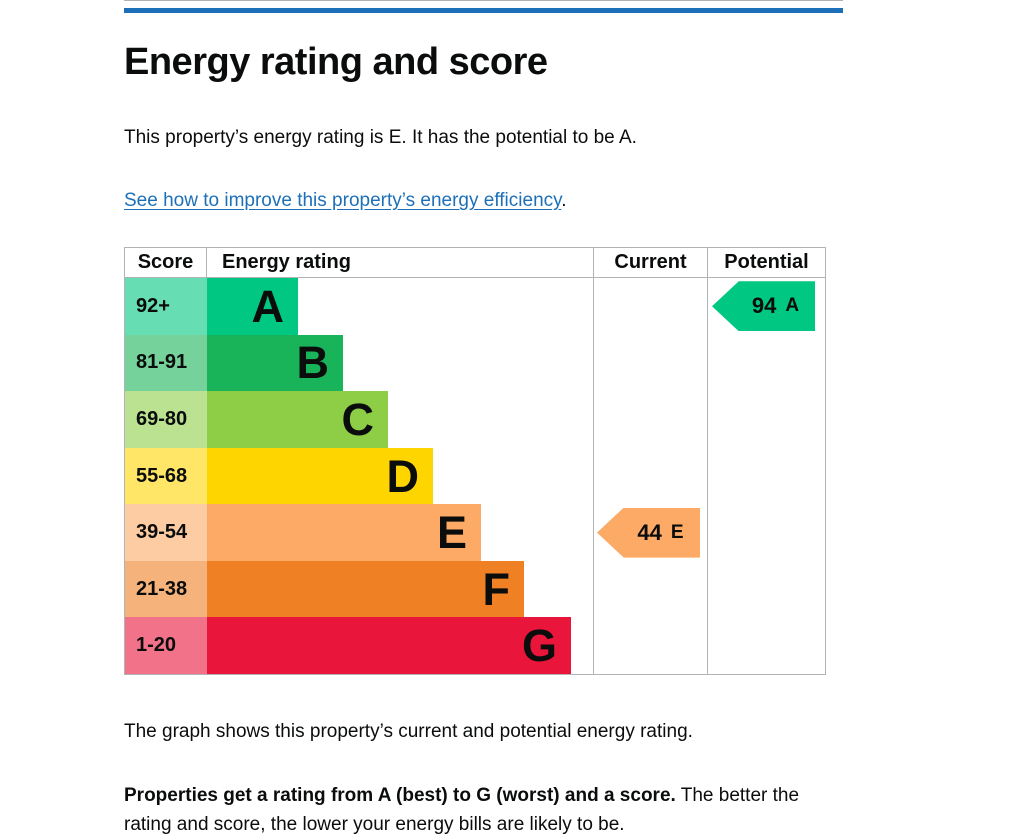 Image resolution: width=1024 pixels, height=840 pixels. What do you see at coordinates (483, 10) in the screenshot?
I see `section-accent-bar` at bounding box center [483, 10].